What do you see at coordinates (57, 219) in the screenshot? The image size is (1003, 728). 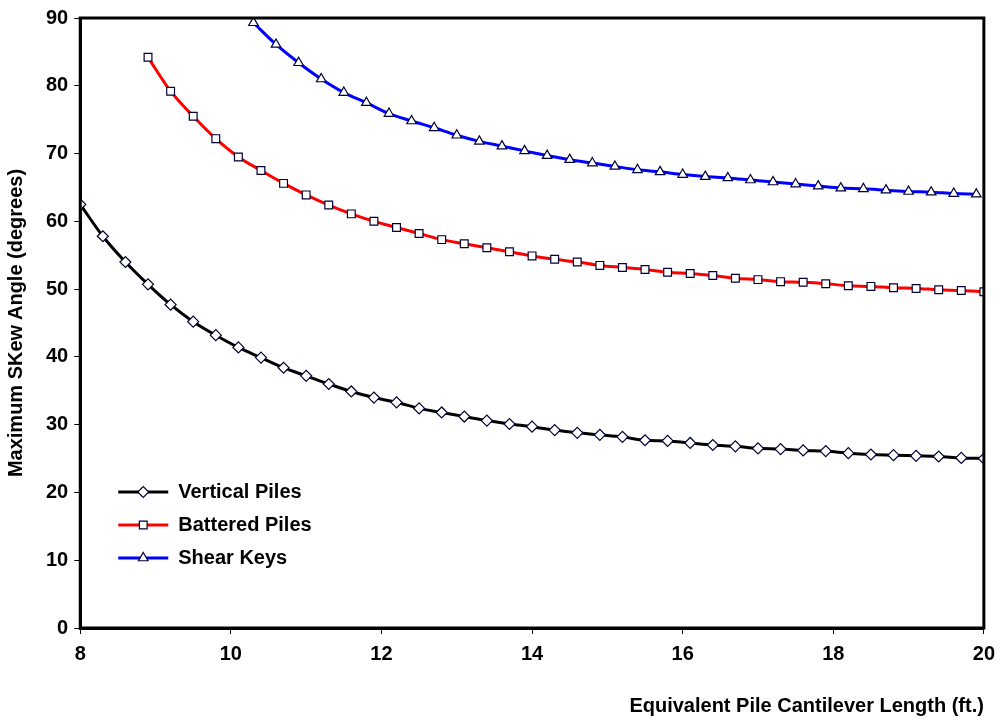 I see `y-tick-label: 60` at bounding box center [57, 219].